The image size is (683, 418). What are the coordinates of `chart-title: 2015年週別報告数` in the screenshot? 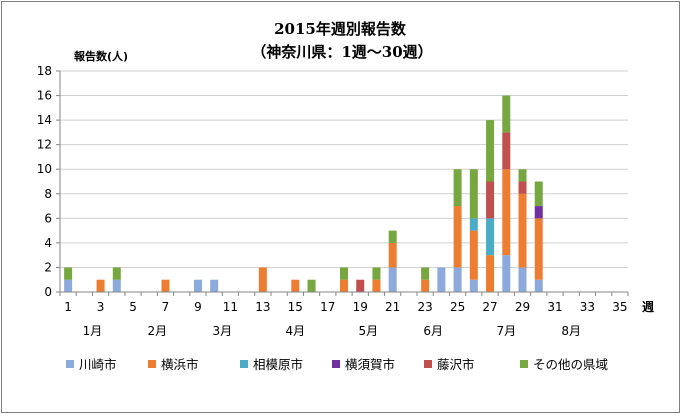 It's located at (340, 29).